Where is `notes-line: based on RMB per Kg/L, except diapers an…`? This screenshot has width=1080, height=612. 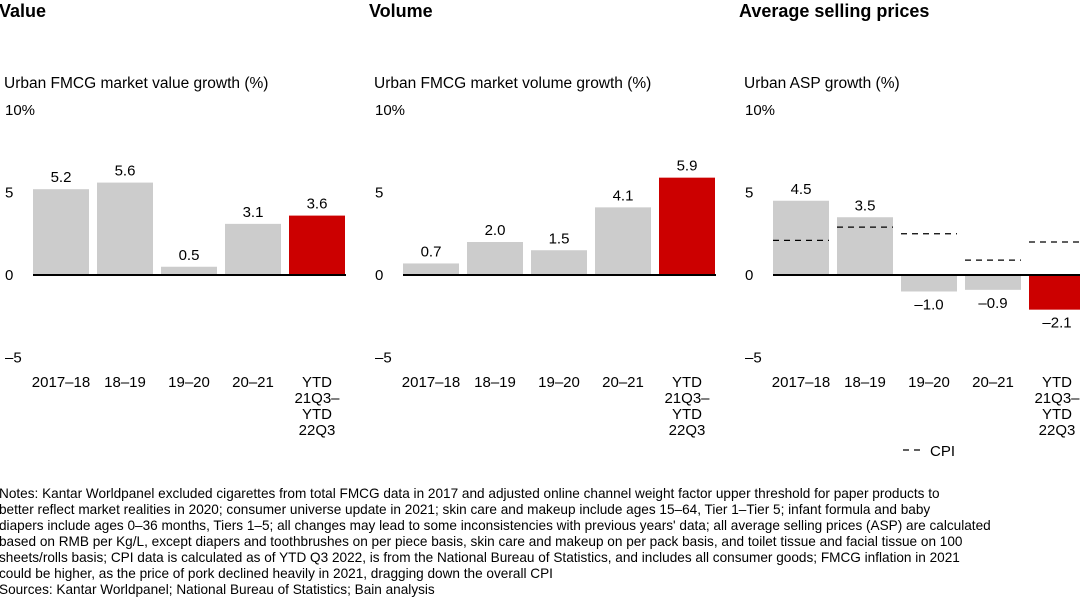
notes-line: based on RMB per Kg/L, except diapers an… is located at coordinates (481, 541).